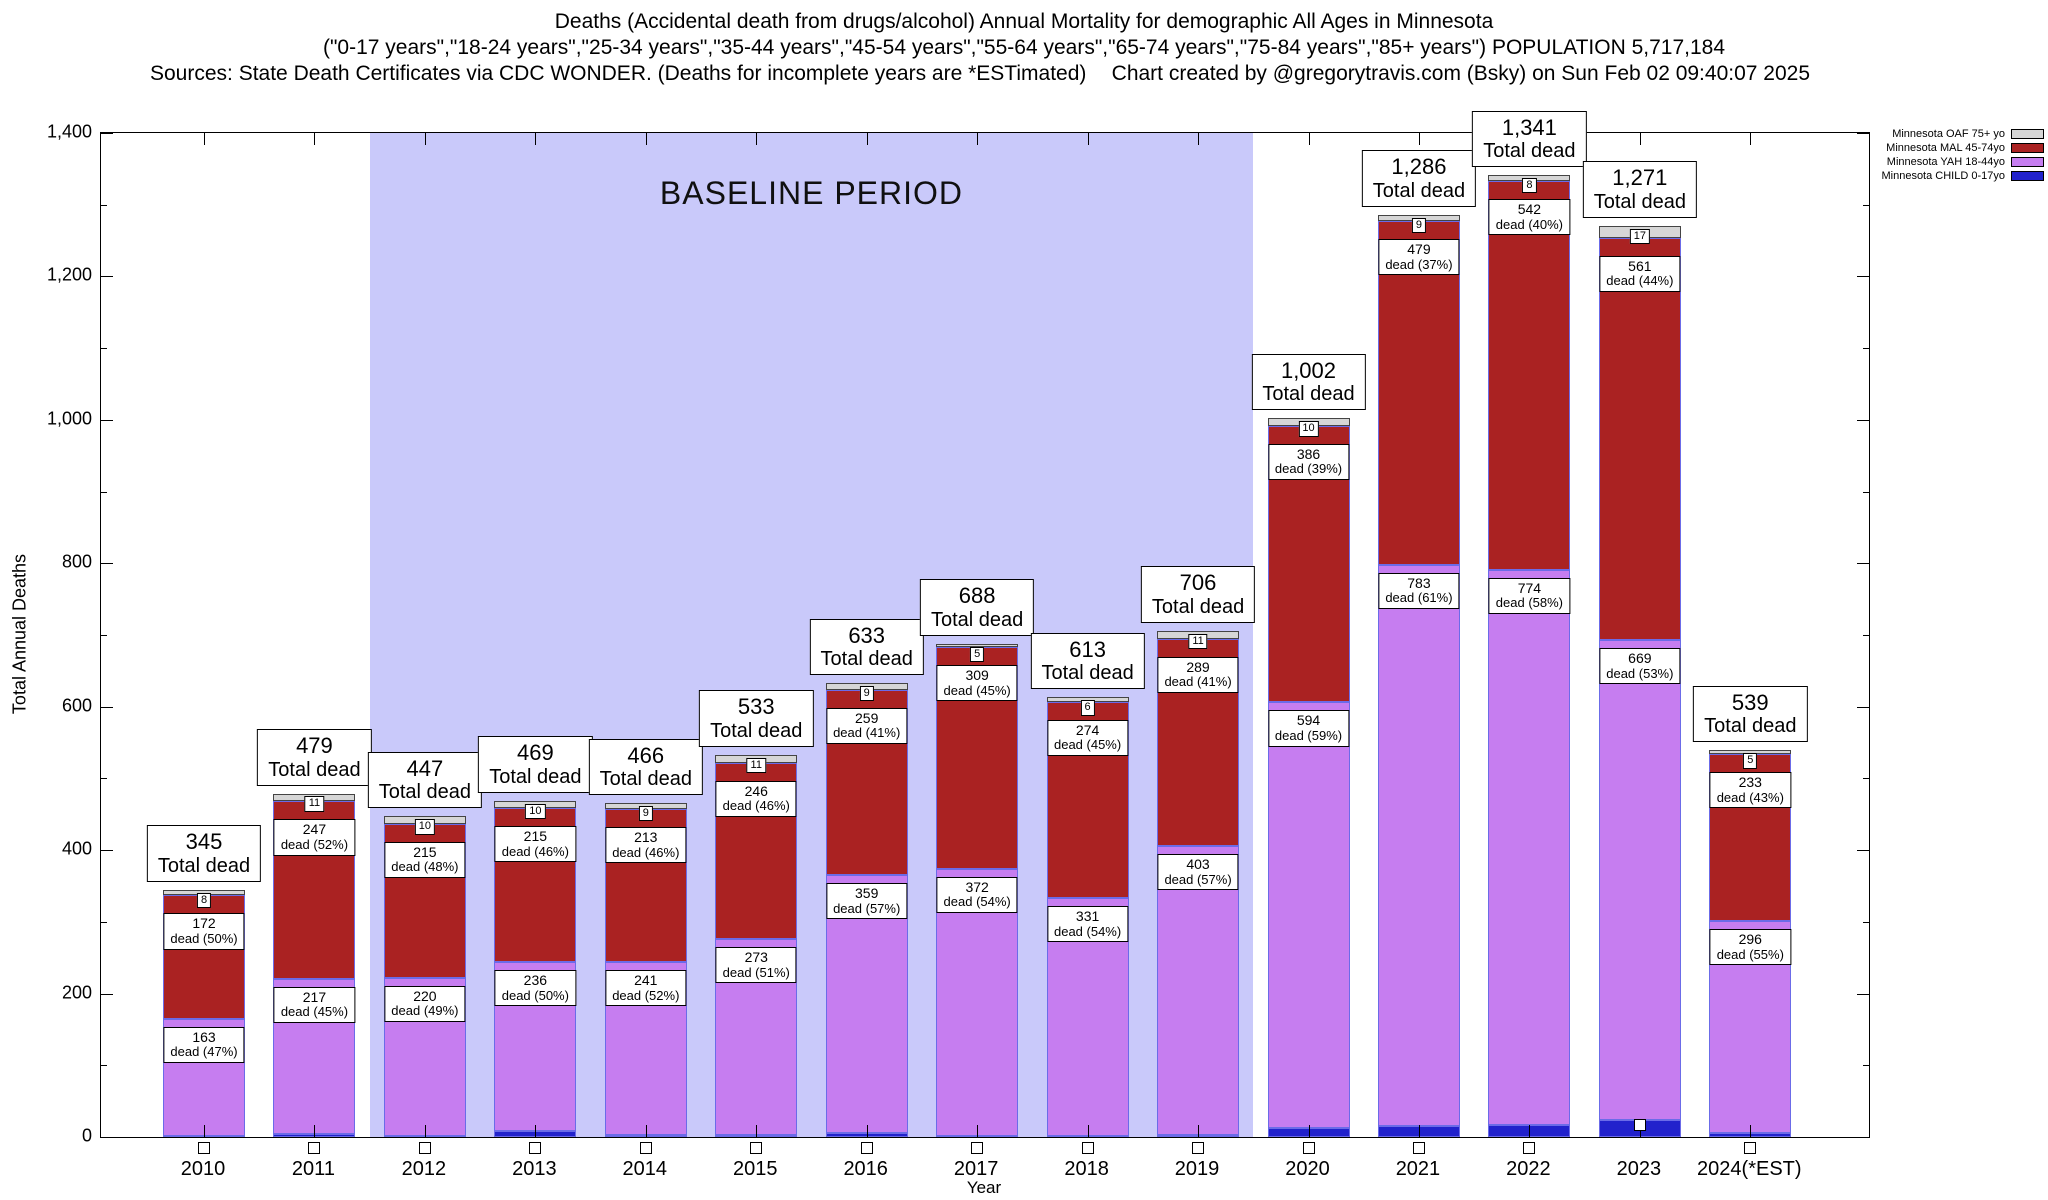 The image size is (2048, 1200). I want to click on mal-callout: 542 dead (40%), so click(1529, 217).